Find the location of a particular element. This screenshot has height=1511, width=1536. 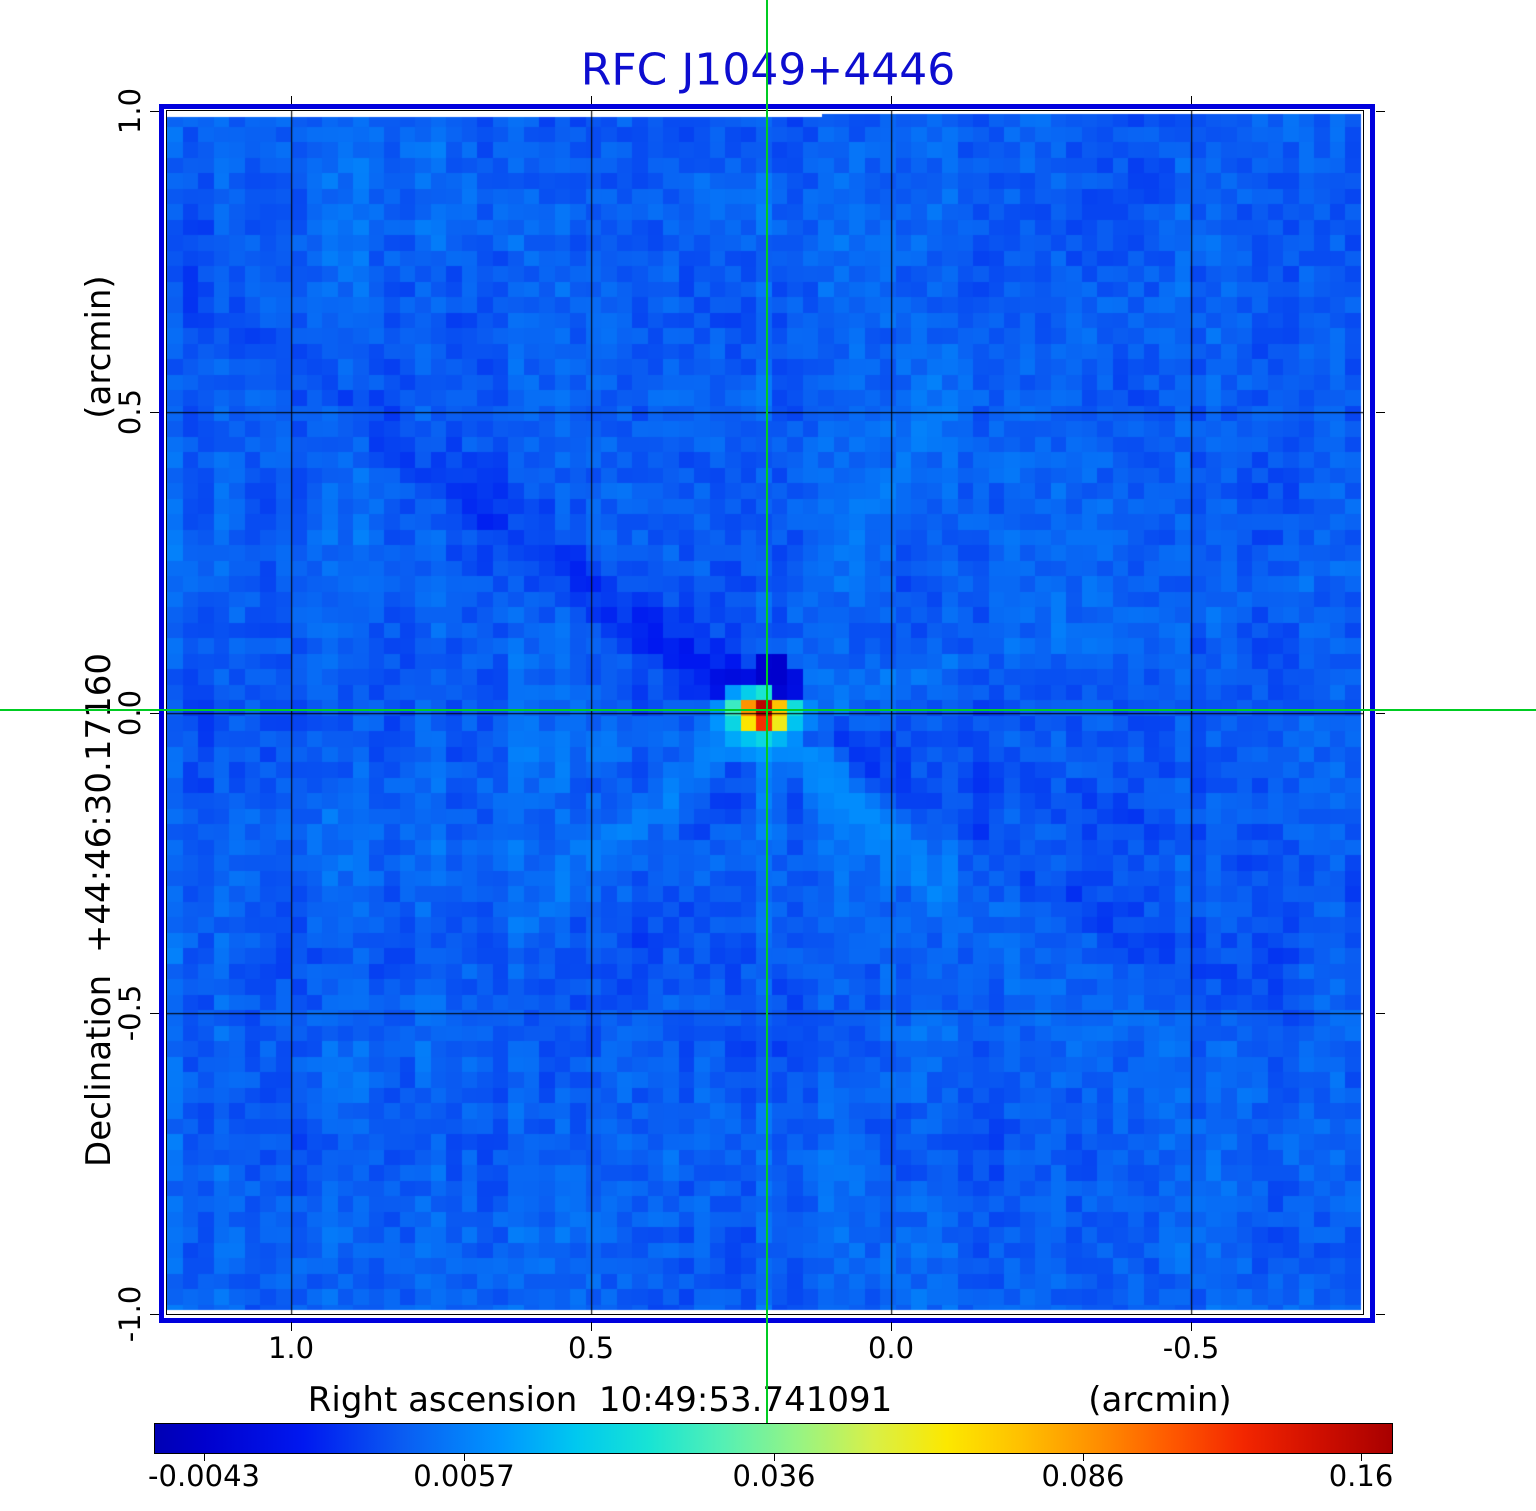

x-axis-label: Right ascension 10:49:53.741091 is located at coordinates (600, 1400).